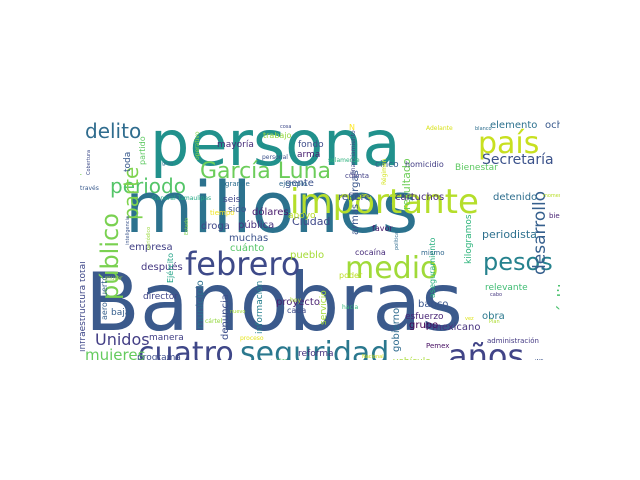 The image size is (640, 480). Describe the element at coordinates (302, 216) in the screenshot. I see `word: apoyo` at that location.